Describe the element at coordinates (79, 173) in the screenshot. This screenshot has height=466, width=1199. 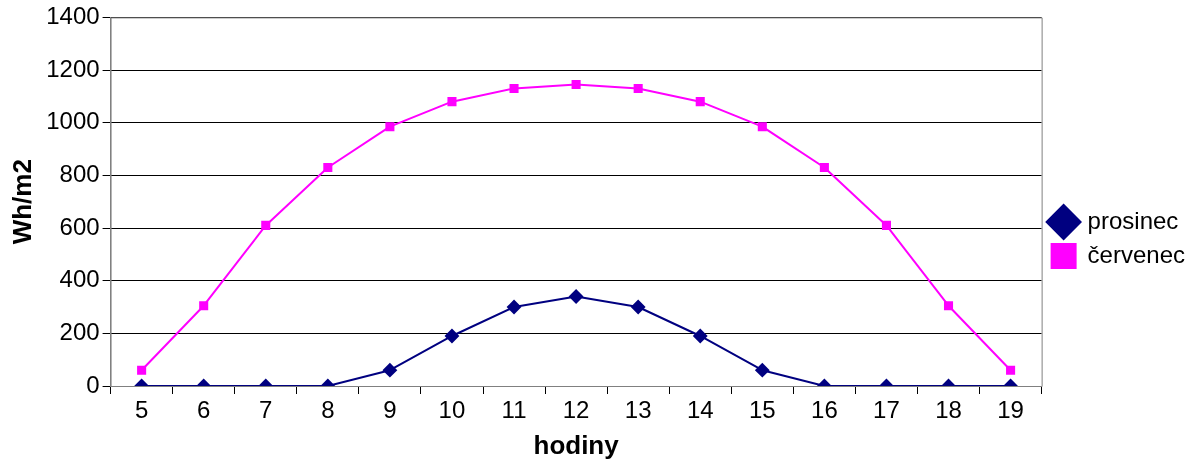
I see `y-tick-label: 800` at that location.